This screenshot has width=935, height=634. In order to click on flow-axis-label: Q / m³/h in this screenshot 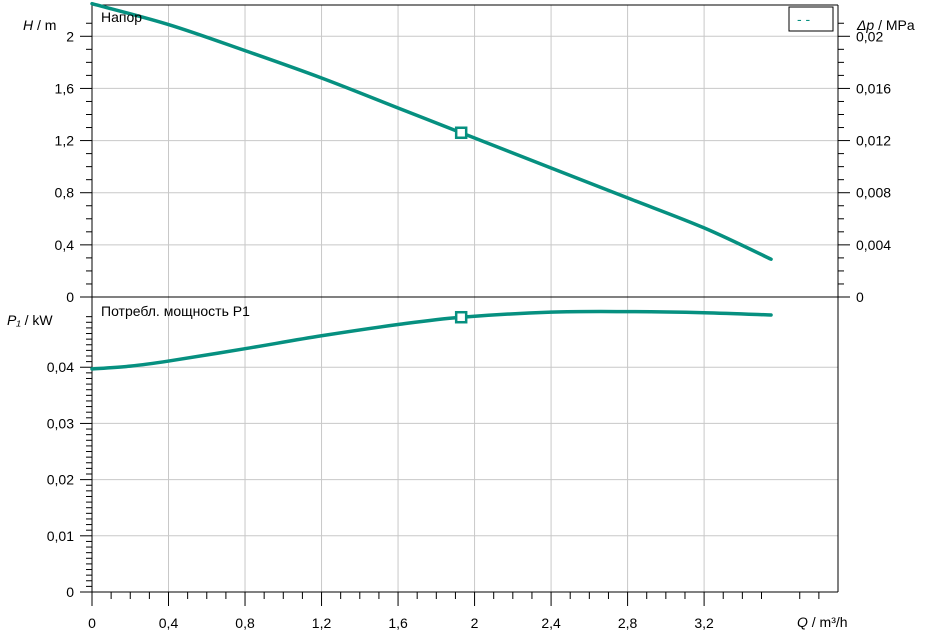, I will do `click(822, 622)`.